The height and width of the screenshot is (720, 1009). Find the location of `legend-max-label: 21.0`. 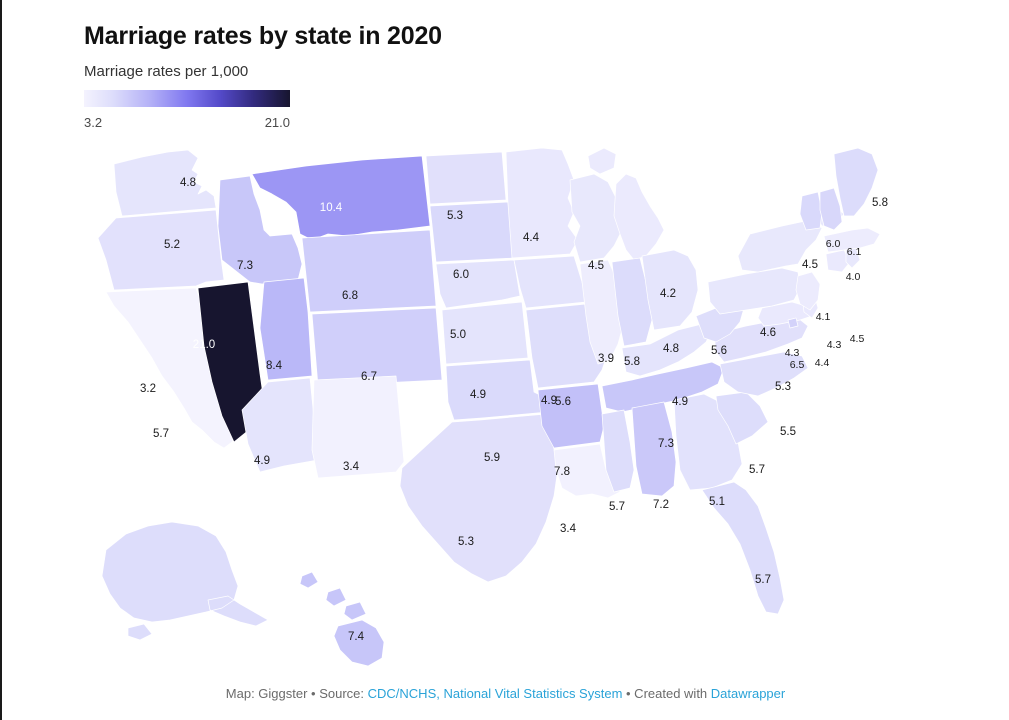

legend-max-label: 21.0 is located at coordinates (277, 122).